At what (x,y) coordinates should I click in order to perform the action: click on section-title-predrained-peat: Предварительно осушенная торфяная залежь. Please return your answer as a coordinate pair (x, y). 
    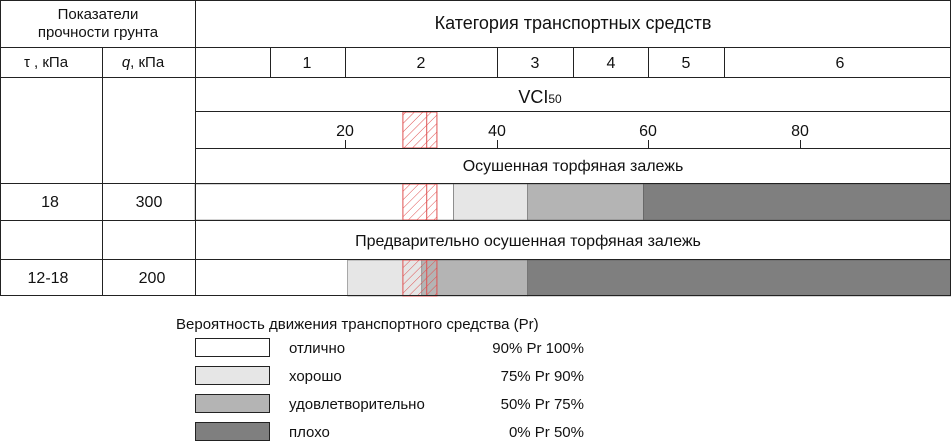
    Looking at the image, I should click on (528, 241).